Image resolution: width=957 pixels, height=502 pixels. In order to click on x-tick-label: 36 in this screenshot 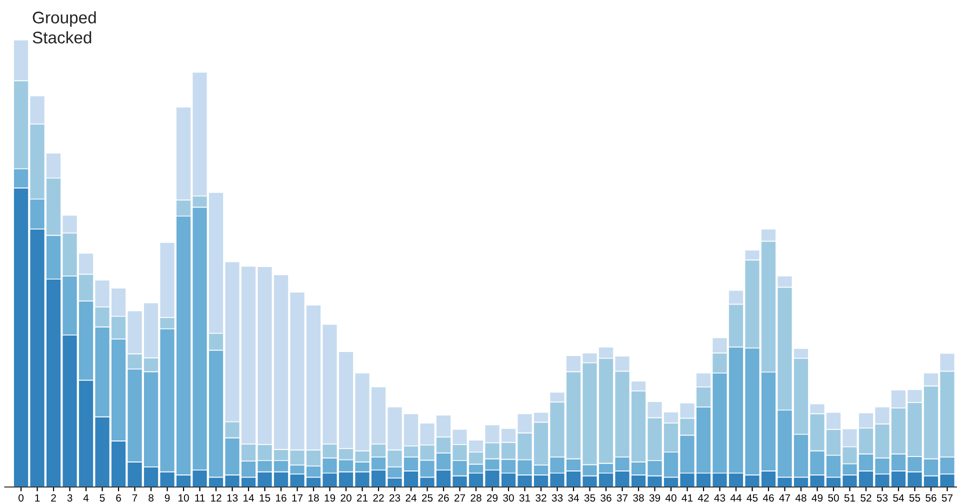, I will do `click(606, 498)`.